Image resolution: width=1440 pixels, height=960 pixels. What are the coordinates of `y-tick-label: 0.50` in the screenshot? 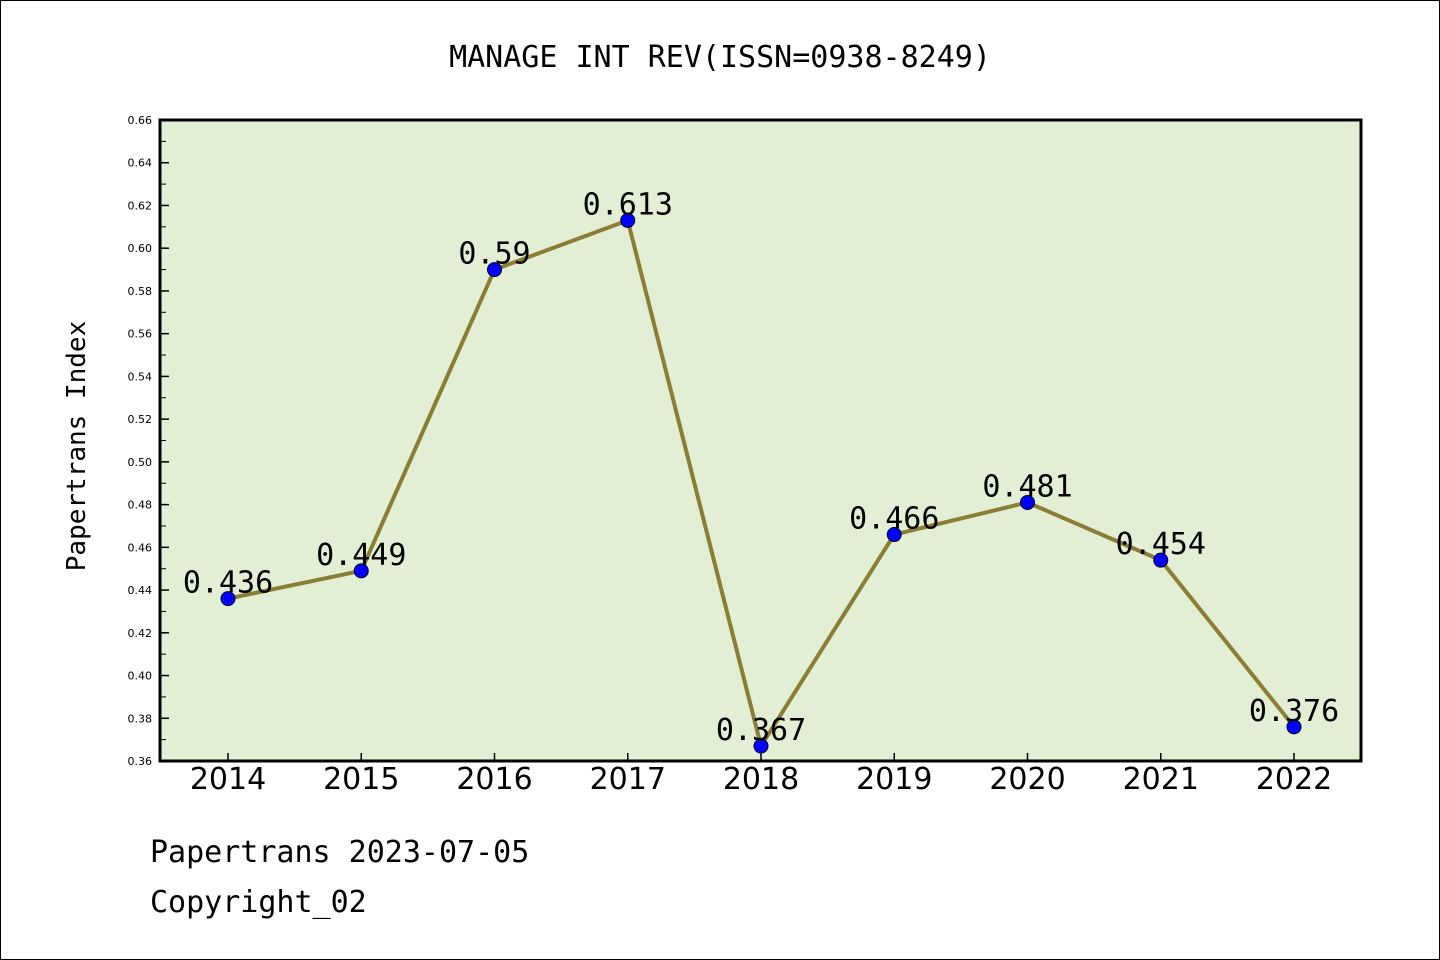 It's located at (140, 462).